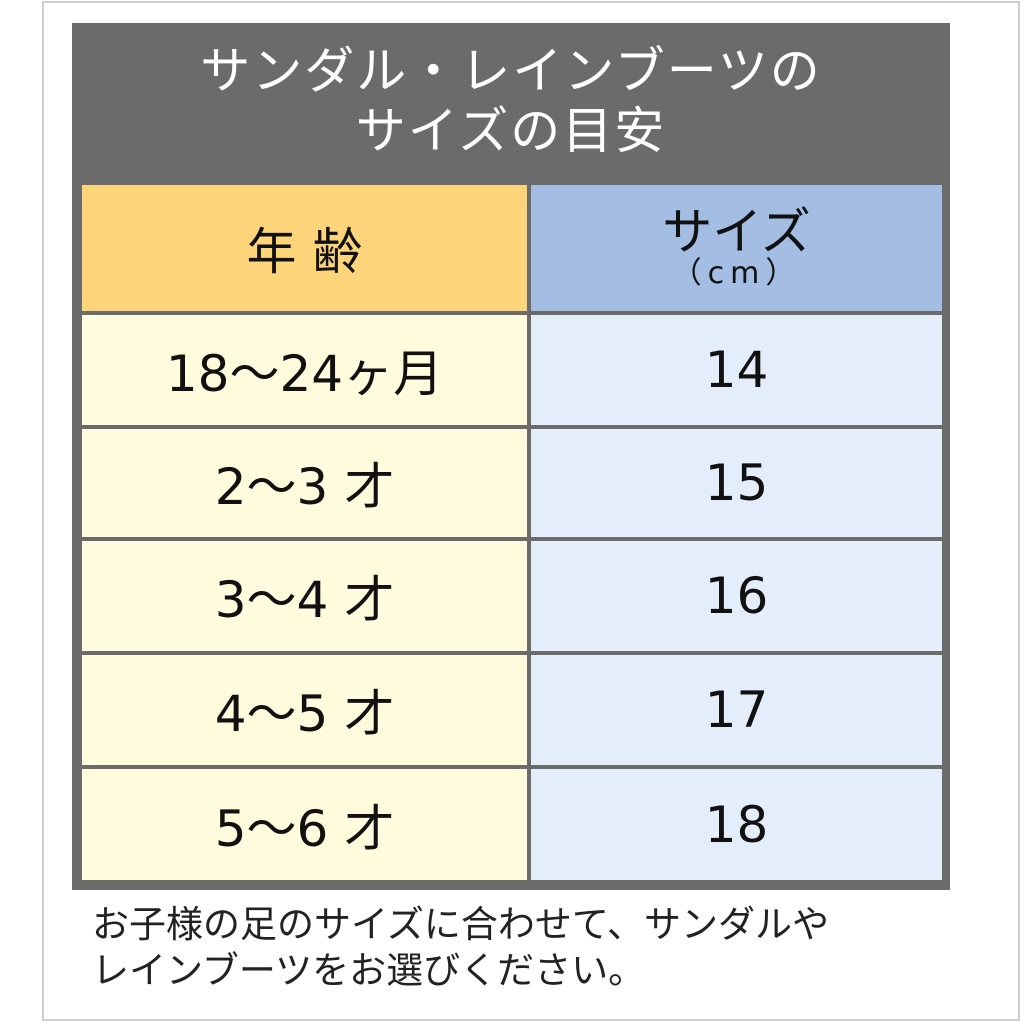  I want to click on size-header-label: サイズ, so click(736, 232).